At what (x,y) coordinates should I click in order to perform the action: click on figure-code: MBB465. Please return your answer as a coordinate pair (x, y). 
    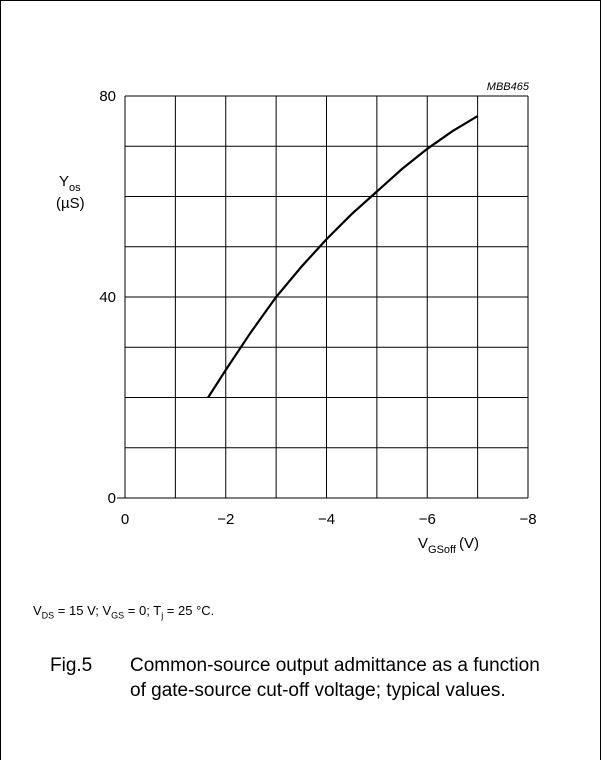
    Looking at the image, I should click on (508, 87).